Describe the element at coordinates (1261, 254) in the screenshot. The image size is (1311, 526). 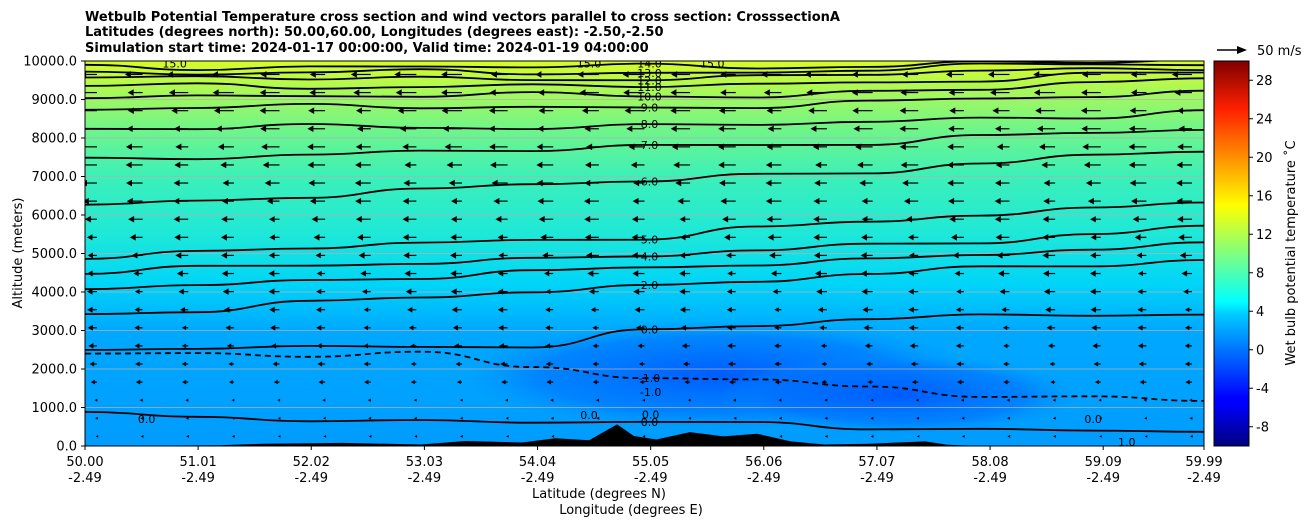
I see `colorbar-ticks: -8 -4 0 4 8 12 16 20 24 28` at that location.